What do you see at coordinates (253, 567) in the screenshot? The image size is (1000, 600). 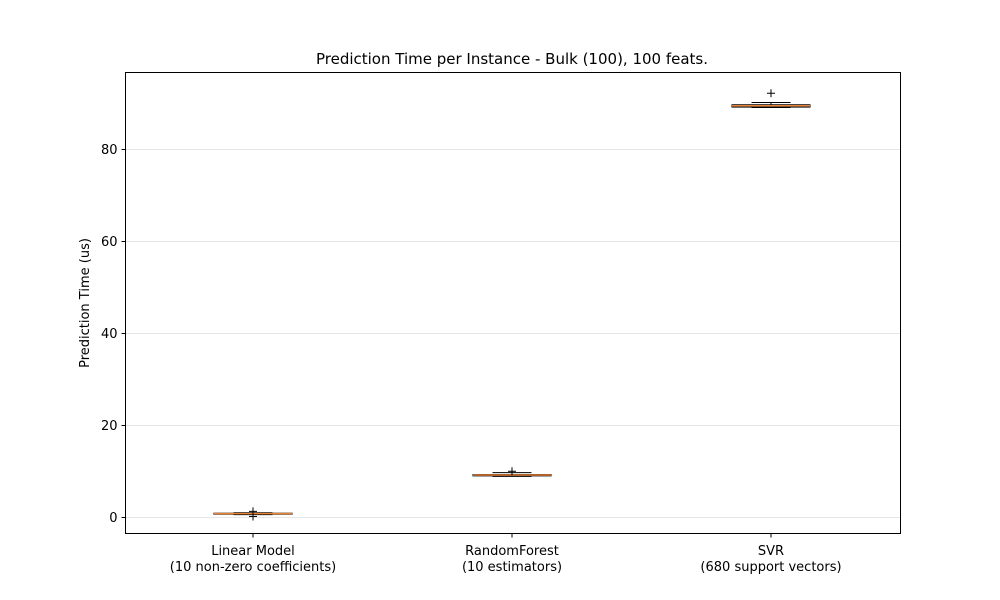 I see `x-tick-label: (10 non-zero coefficients)` at bounding box center [253, 567].